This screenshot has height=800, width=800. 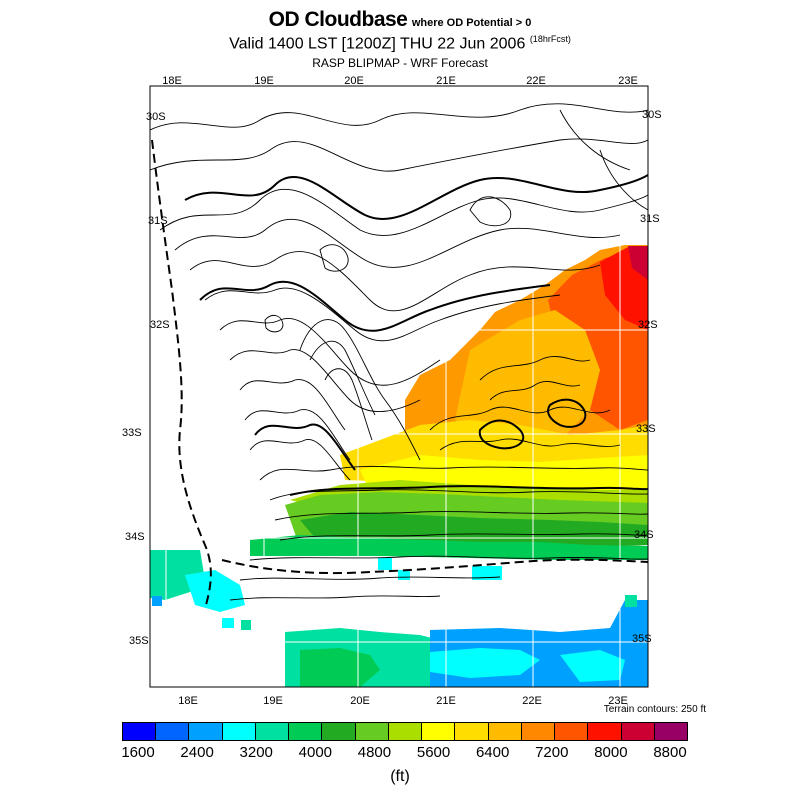 I want to click on lat-label-right: 32S, so click(x=648, y=325).